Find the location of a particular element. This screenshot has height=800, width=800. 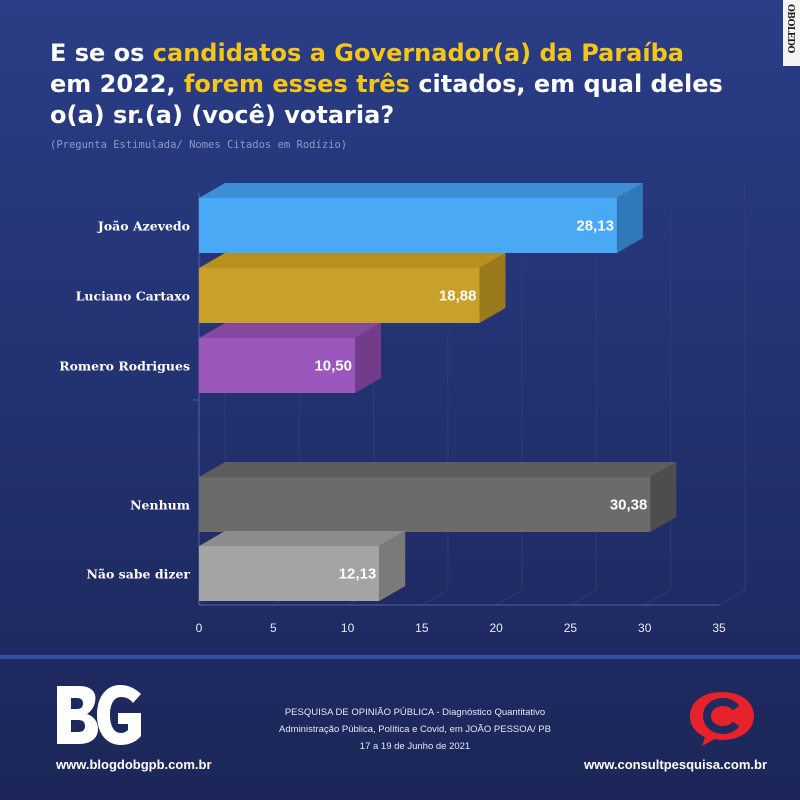

blog-url: www.blogdobgpb.com.br is located at coordinates (134, 764).